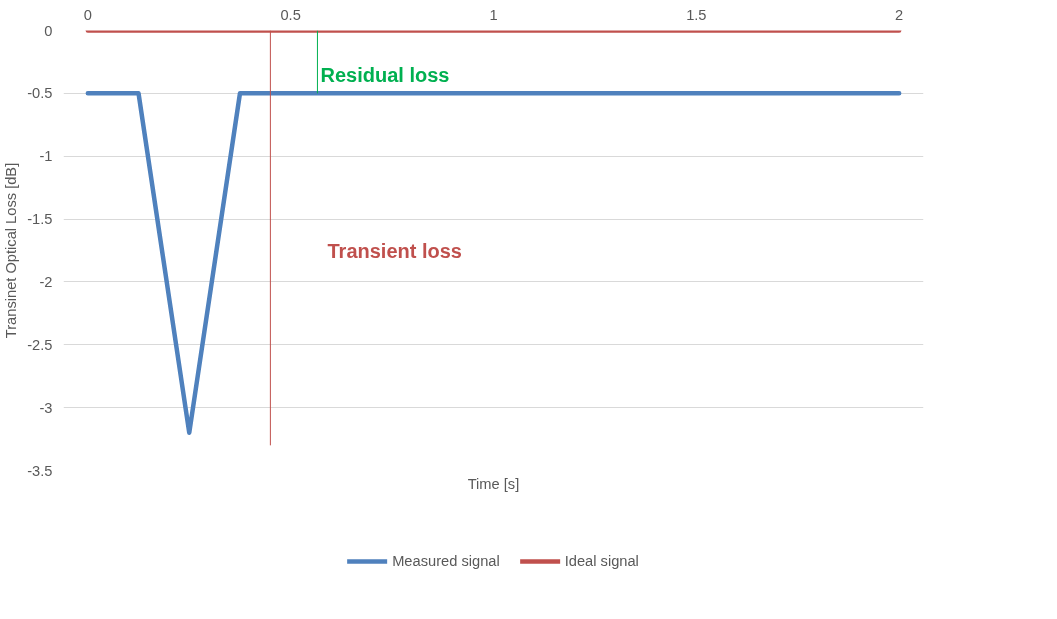  What do you see at coordinates (46, 156) in the screenshot?
I see `y-tick-label: -1` at bounding box center [46, 156].